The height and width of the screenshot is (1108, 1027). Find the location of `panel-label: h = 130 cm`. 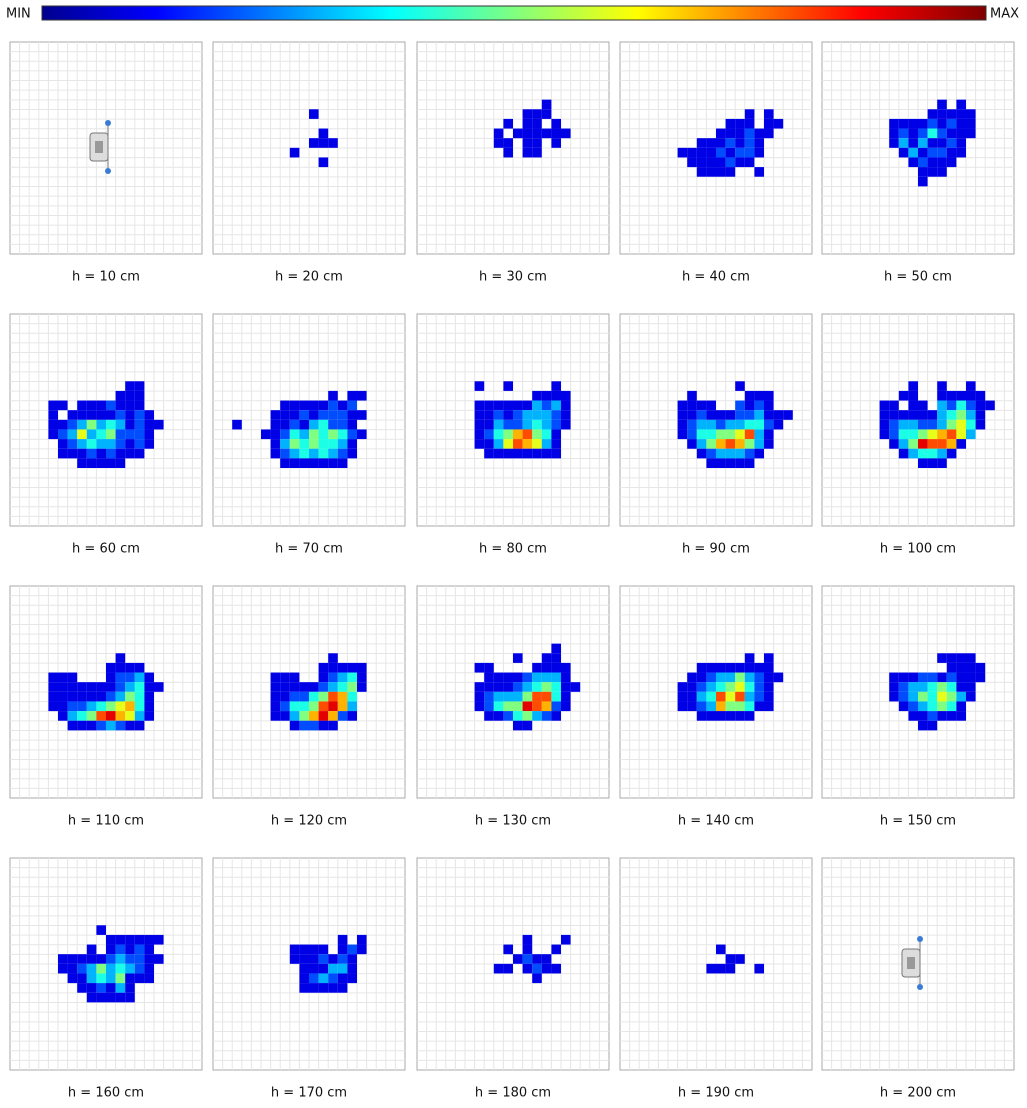

panel-label: h = 130 cm is located at coordinates (513, 821).